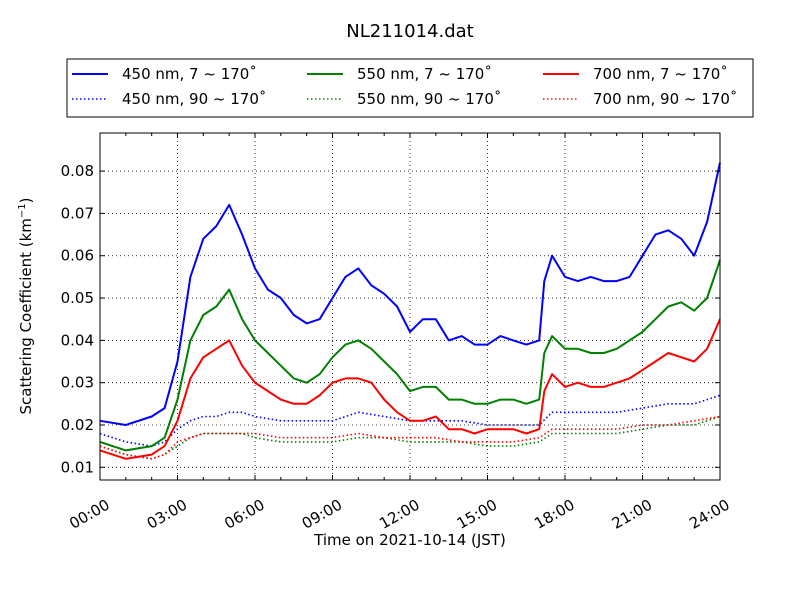 The height and width of the screenshot is (600, 800). I want to click on x-tick-label: 21:00, so click(632, 514).